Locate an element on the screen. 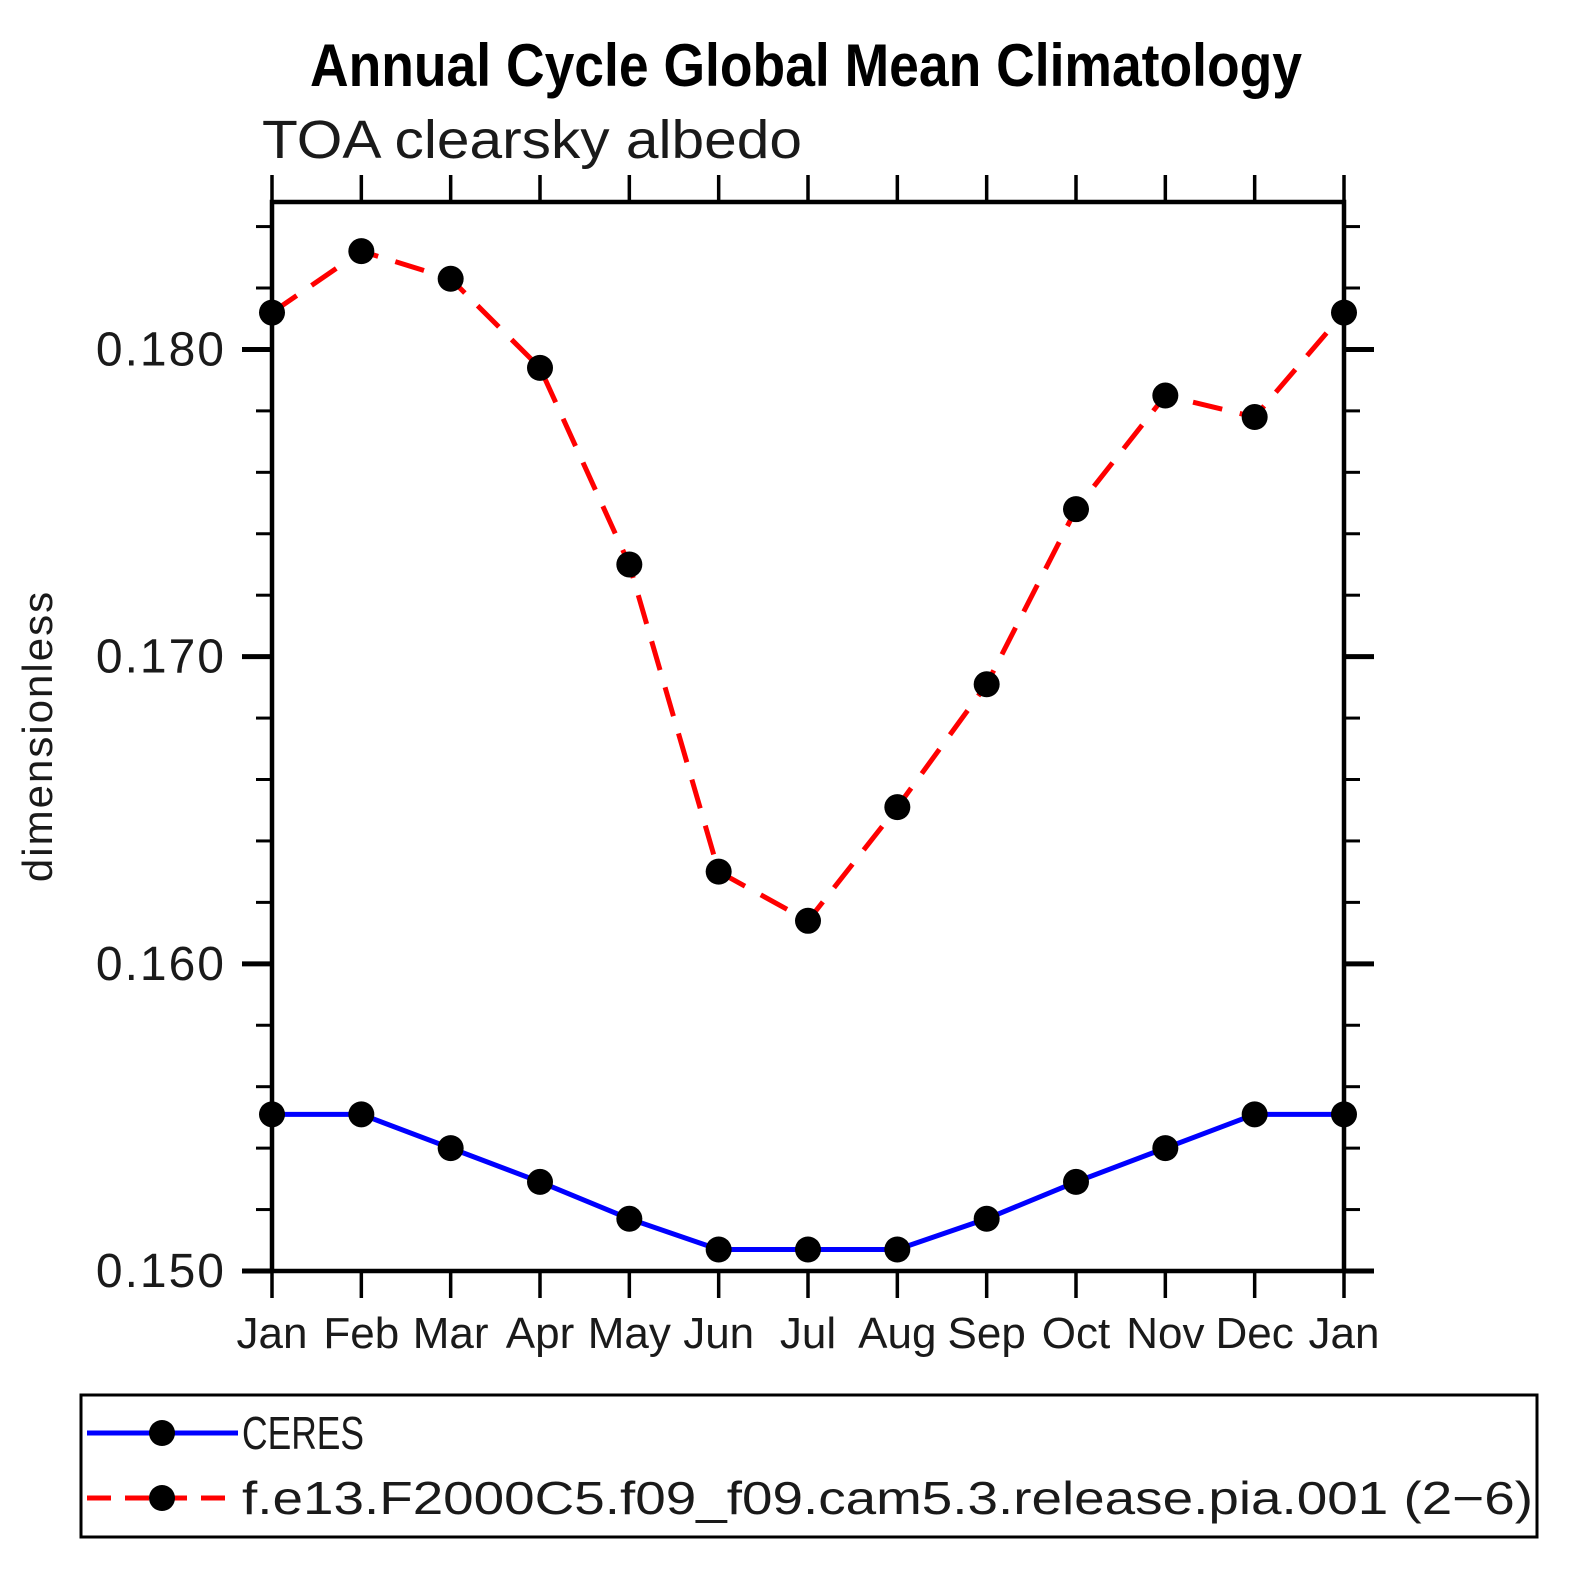  x-tick-label: Feb is located at coordinates (361, 1333).